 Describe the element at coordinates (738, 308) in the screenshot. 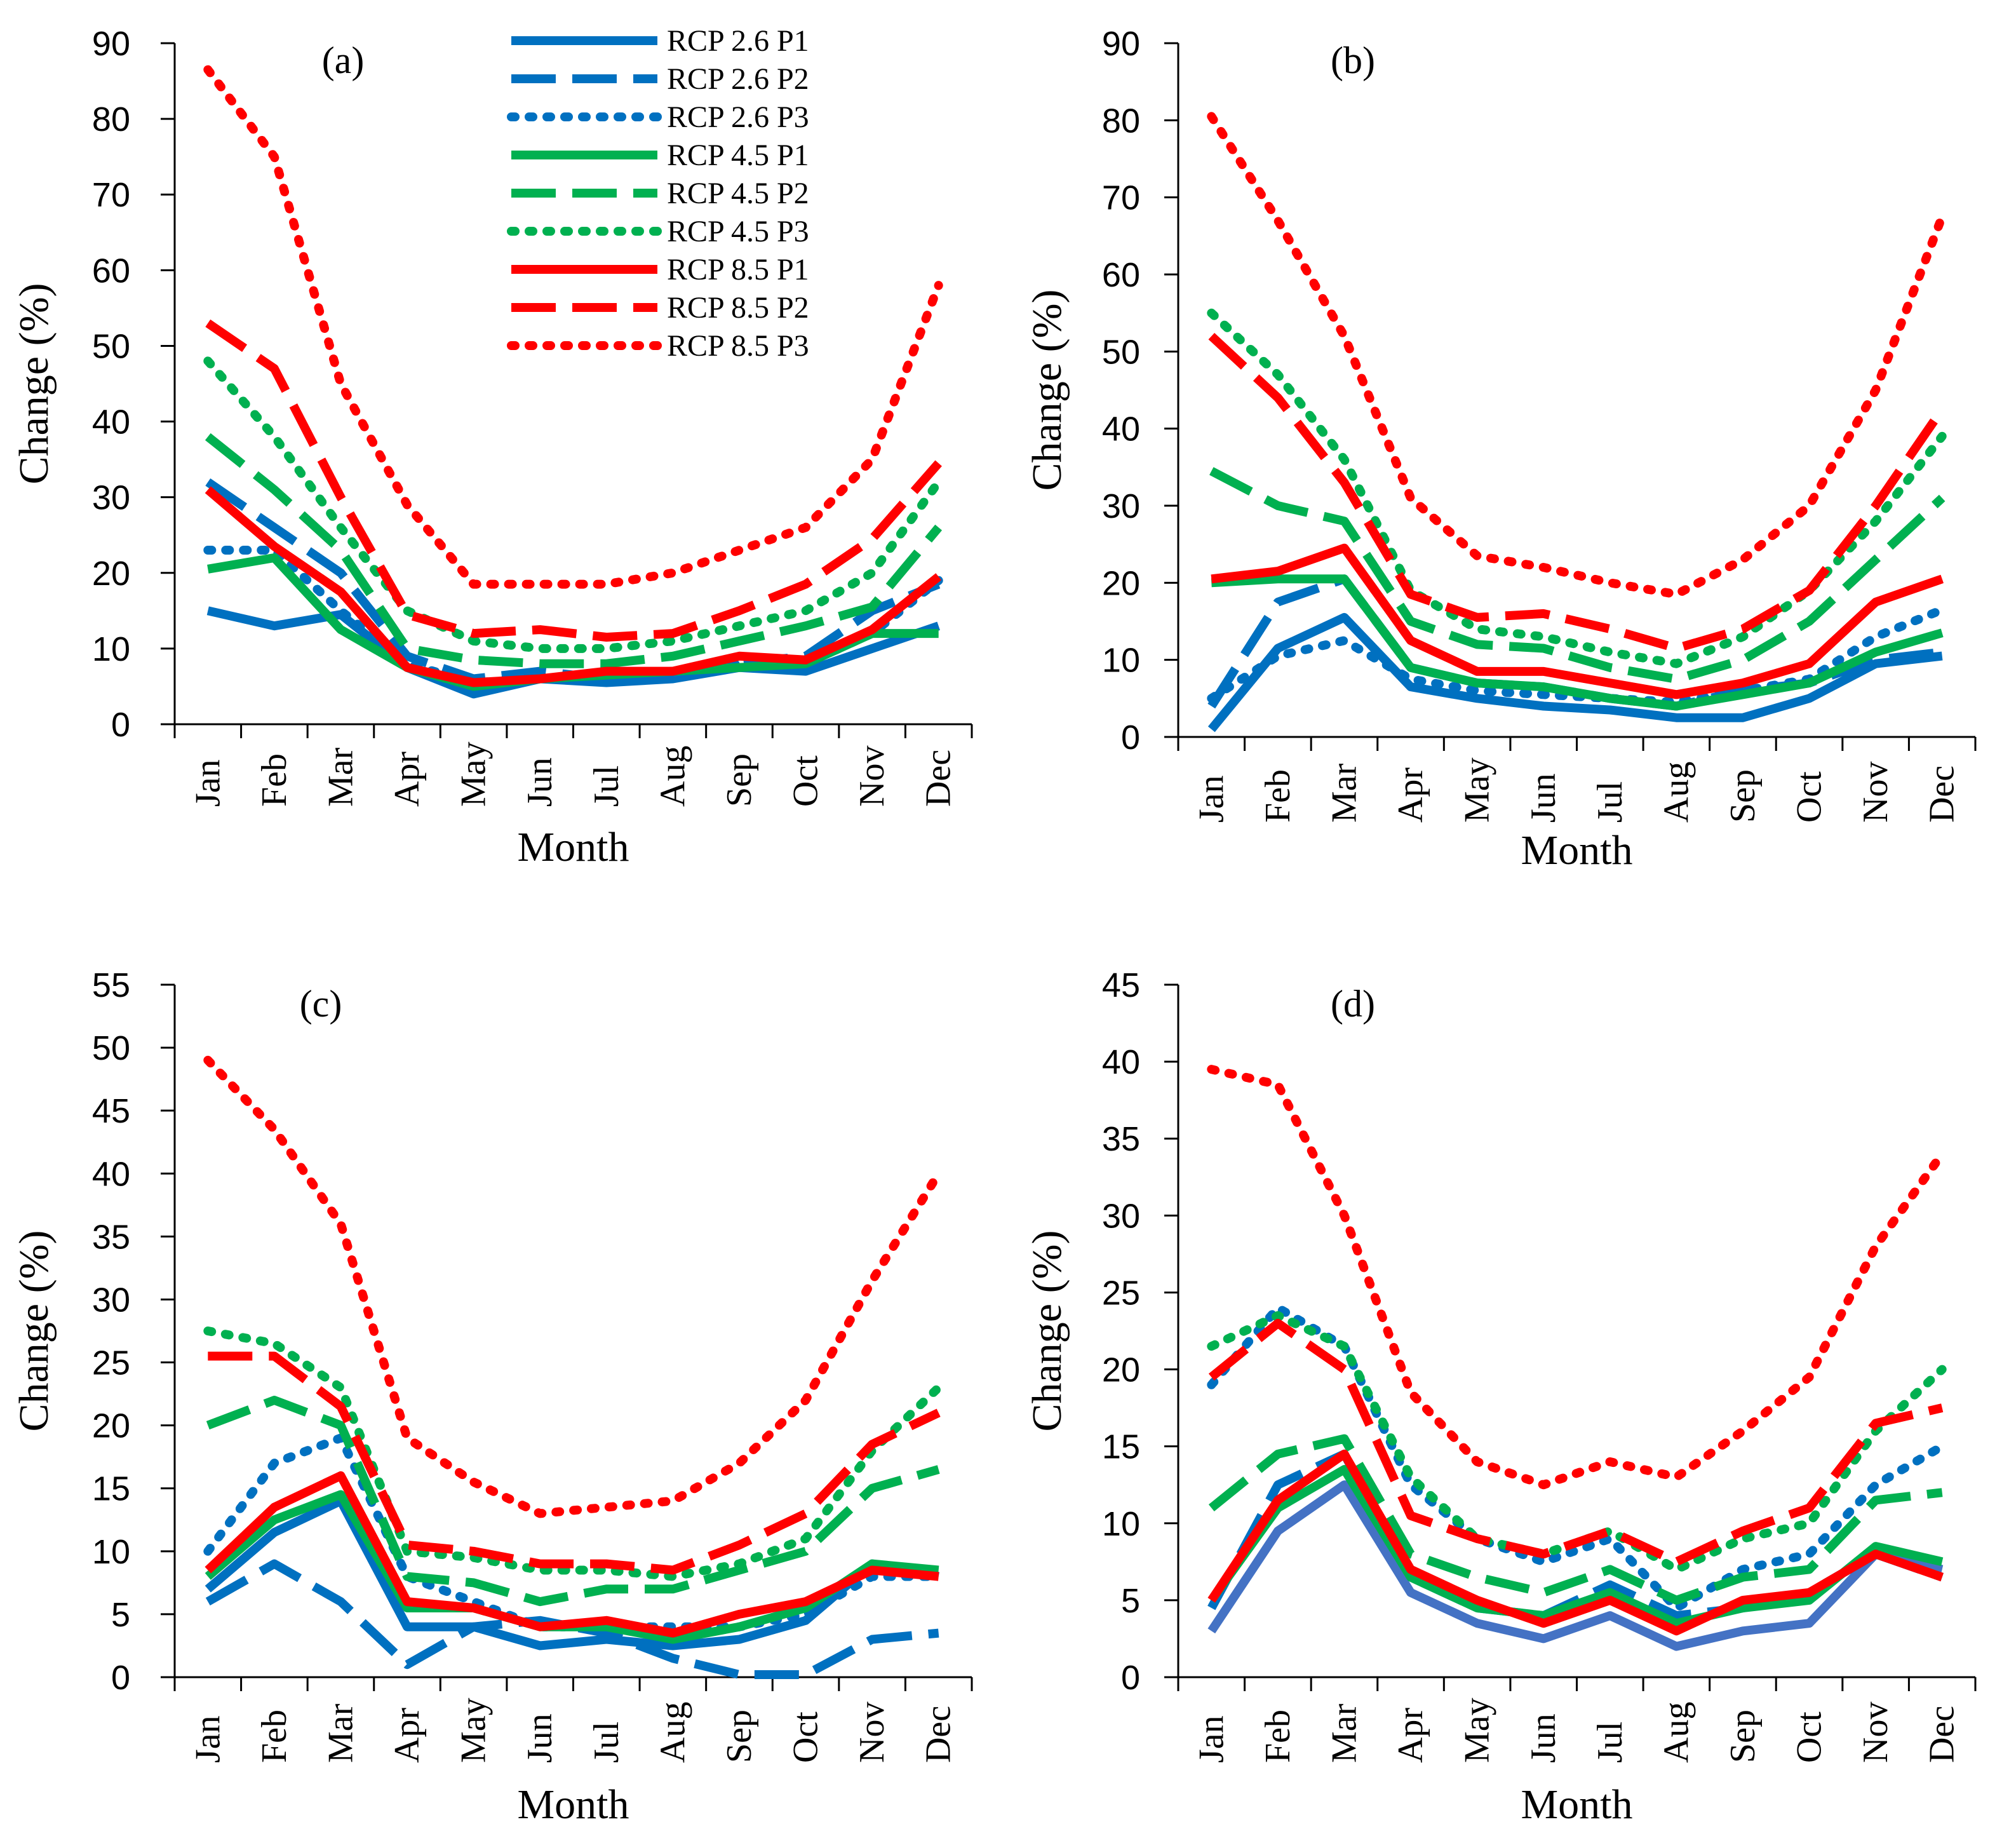

I see `legend-entry-label: RCP 8.5 P2` at that location.